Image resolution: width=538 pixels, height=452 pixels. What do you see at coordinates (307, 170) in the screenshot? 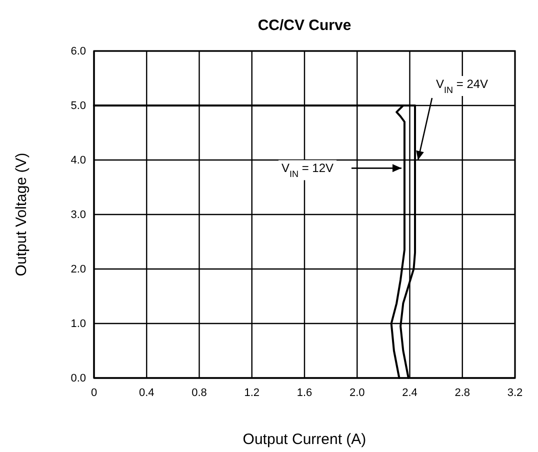
I see `legend-label: V$_{IN}$ = 12V` at bounding box center [307, 170].